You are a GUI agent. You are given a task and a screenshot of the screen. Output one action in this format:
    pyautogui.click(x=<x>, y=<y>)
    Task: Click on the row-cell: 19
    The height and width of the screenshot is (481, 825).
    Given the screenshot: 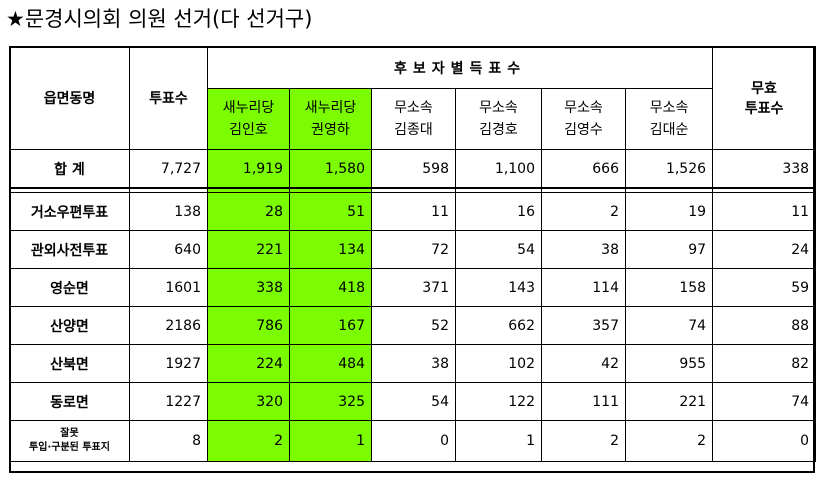 What is the action you would take?
    pyautogui.click(x=669, y=211)
    